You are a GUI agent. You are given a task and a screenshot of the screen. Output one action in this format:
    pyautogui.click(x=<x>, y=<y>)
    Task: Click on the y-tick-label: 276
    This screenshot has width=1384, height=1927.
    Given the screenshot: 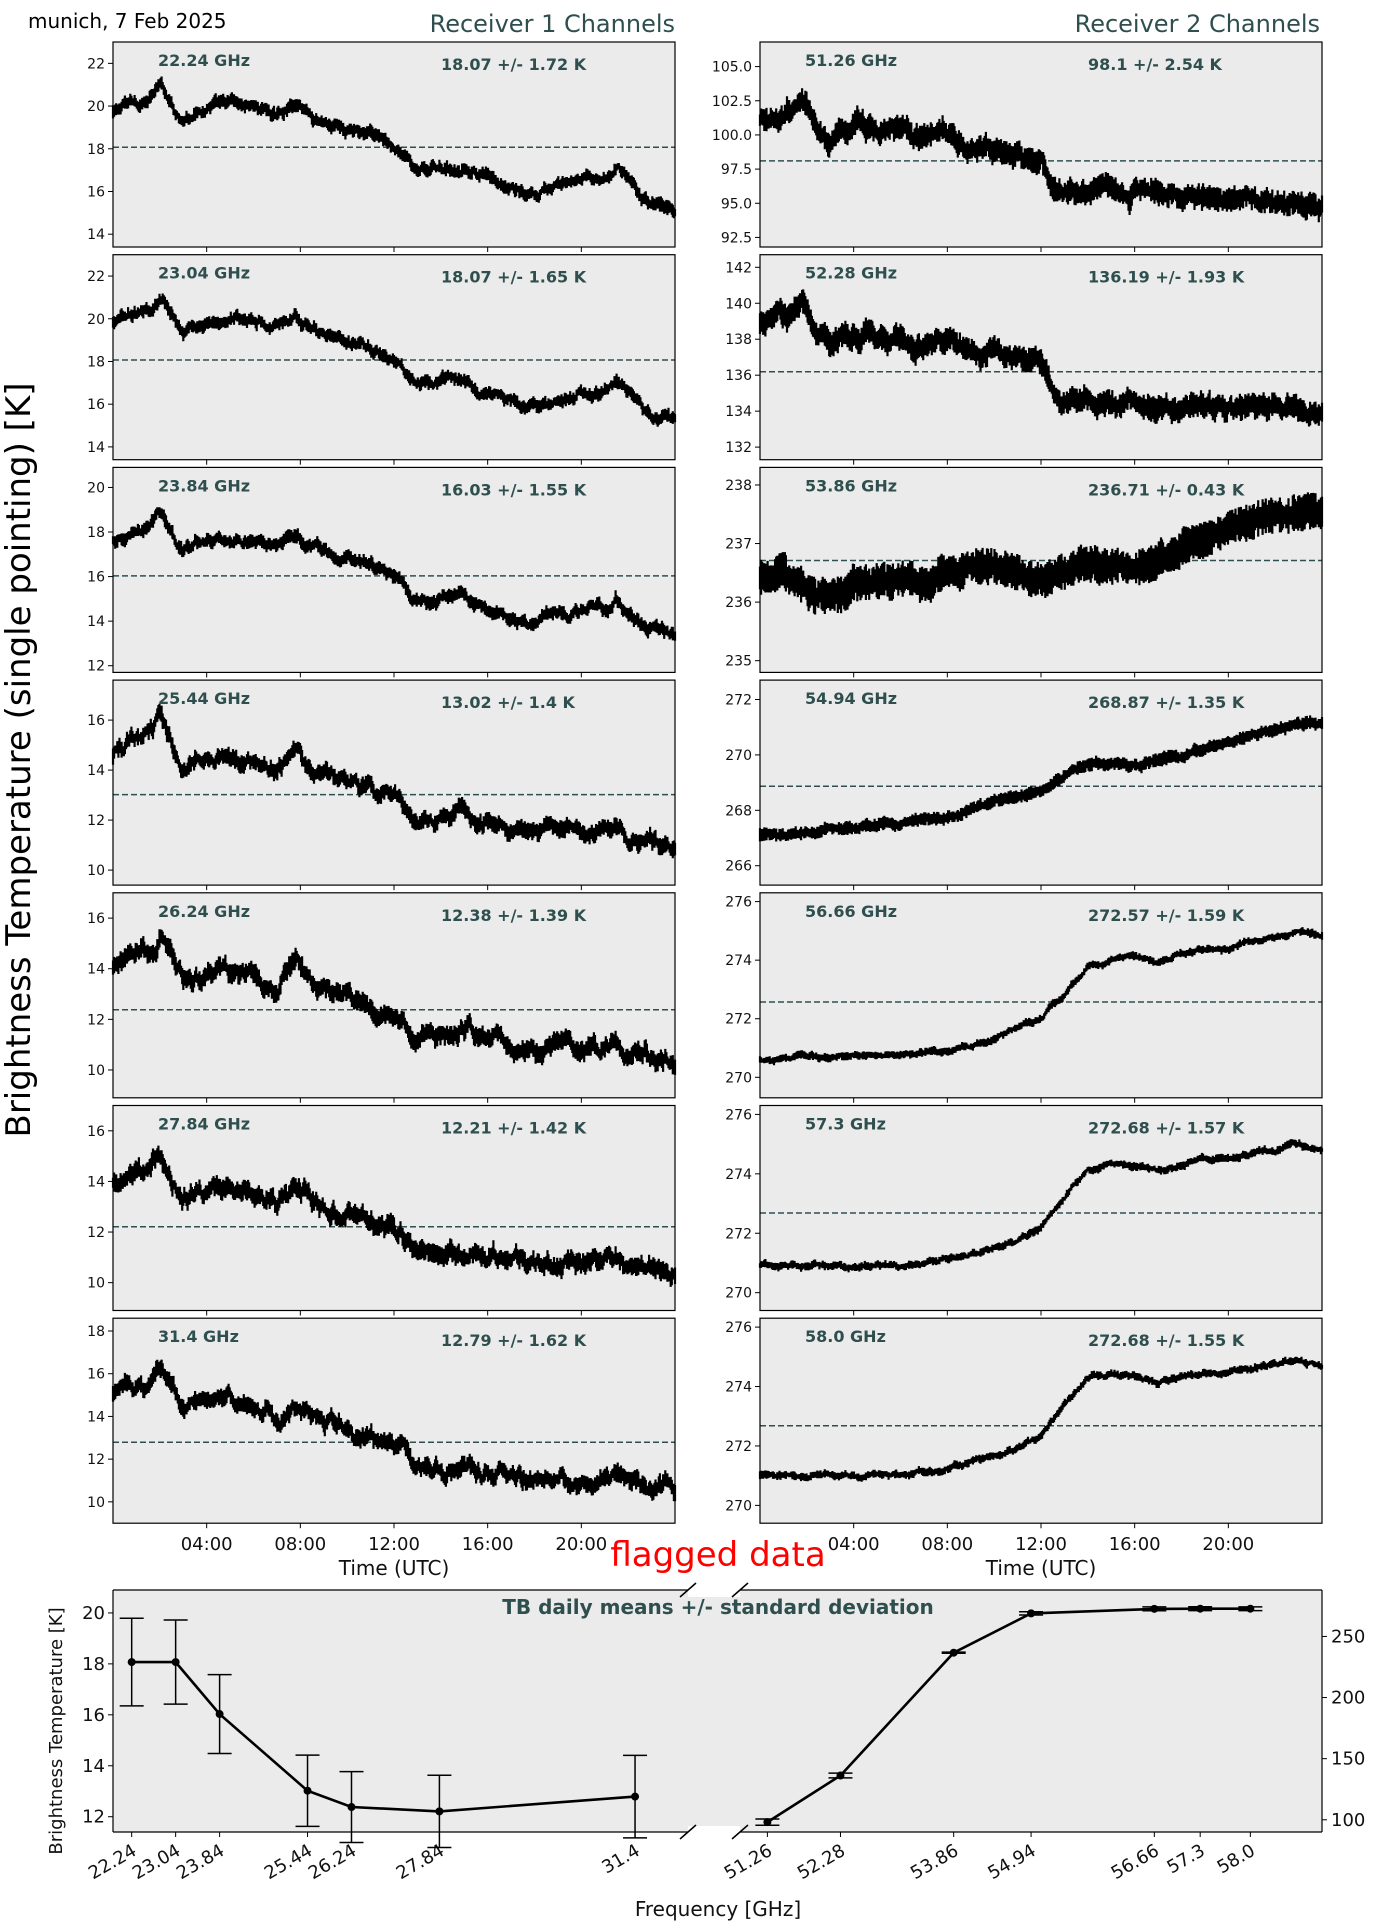 What is the action you would take?
    pyautogui.click(x=738, y=1328)
    